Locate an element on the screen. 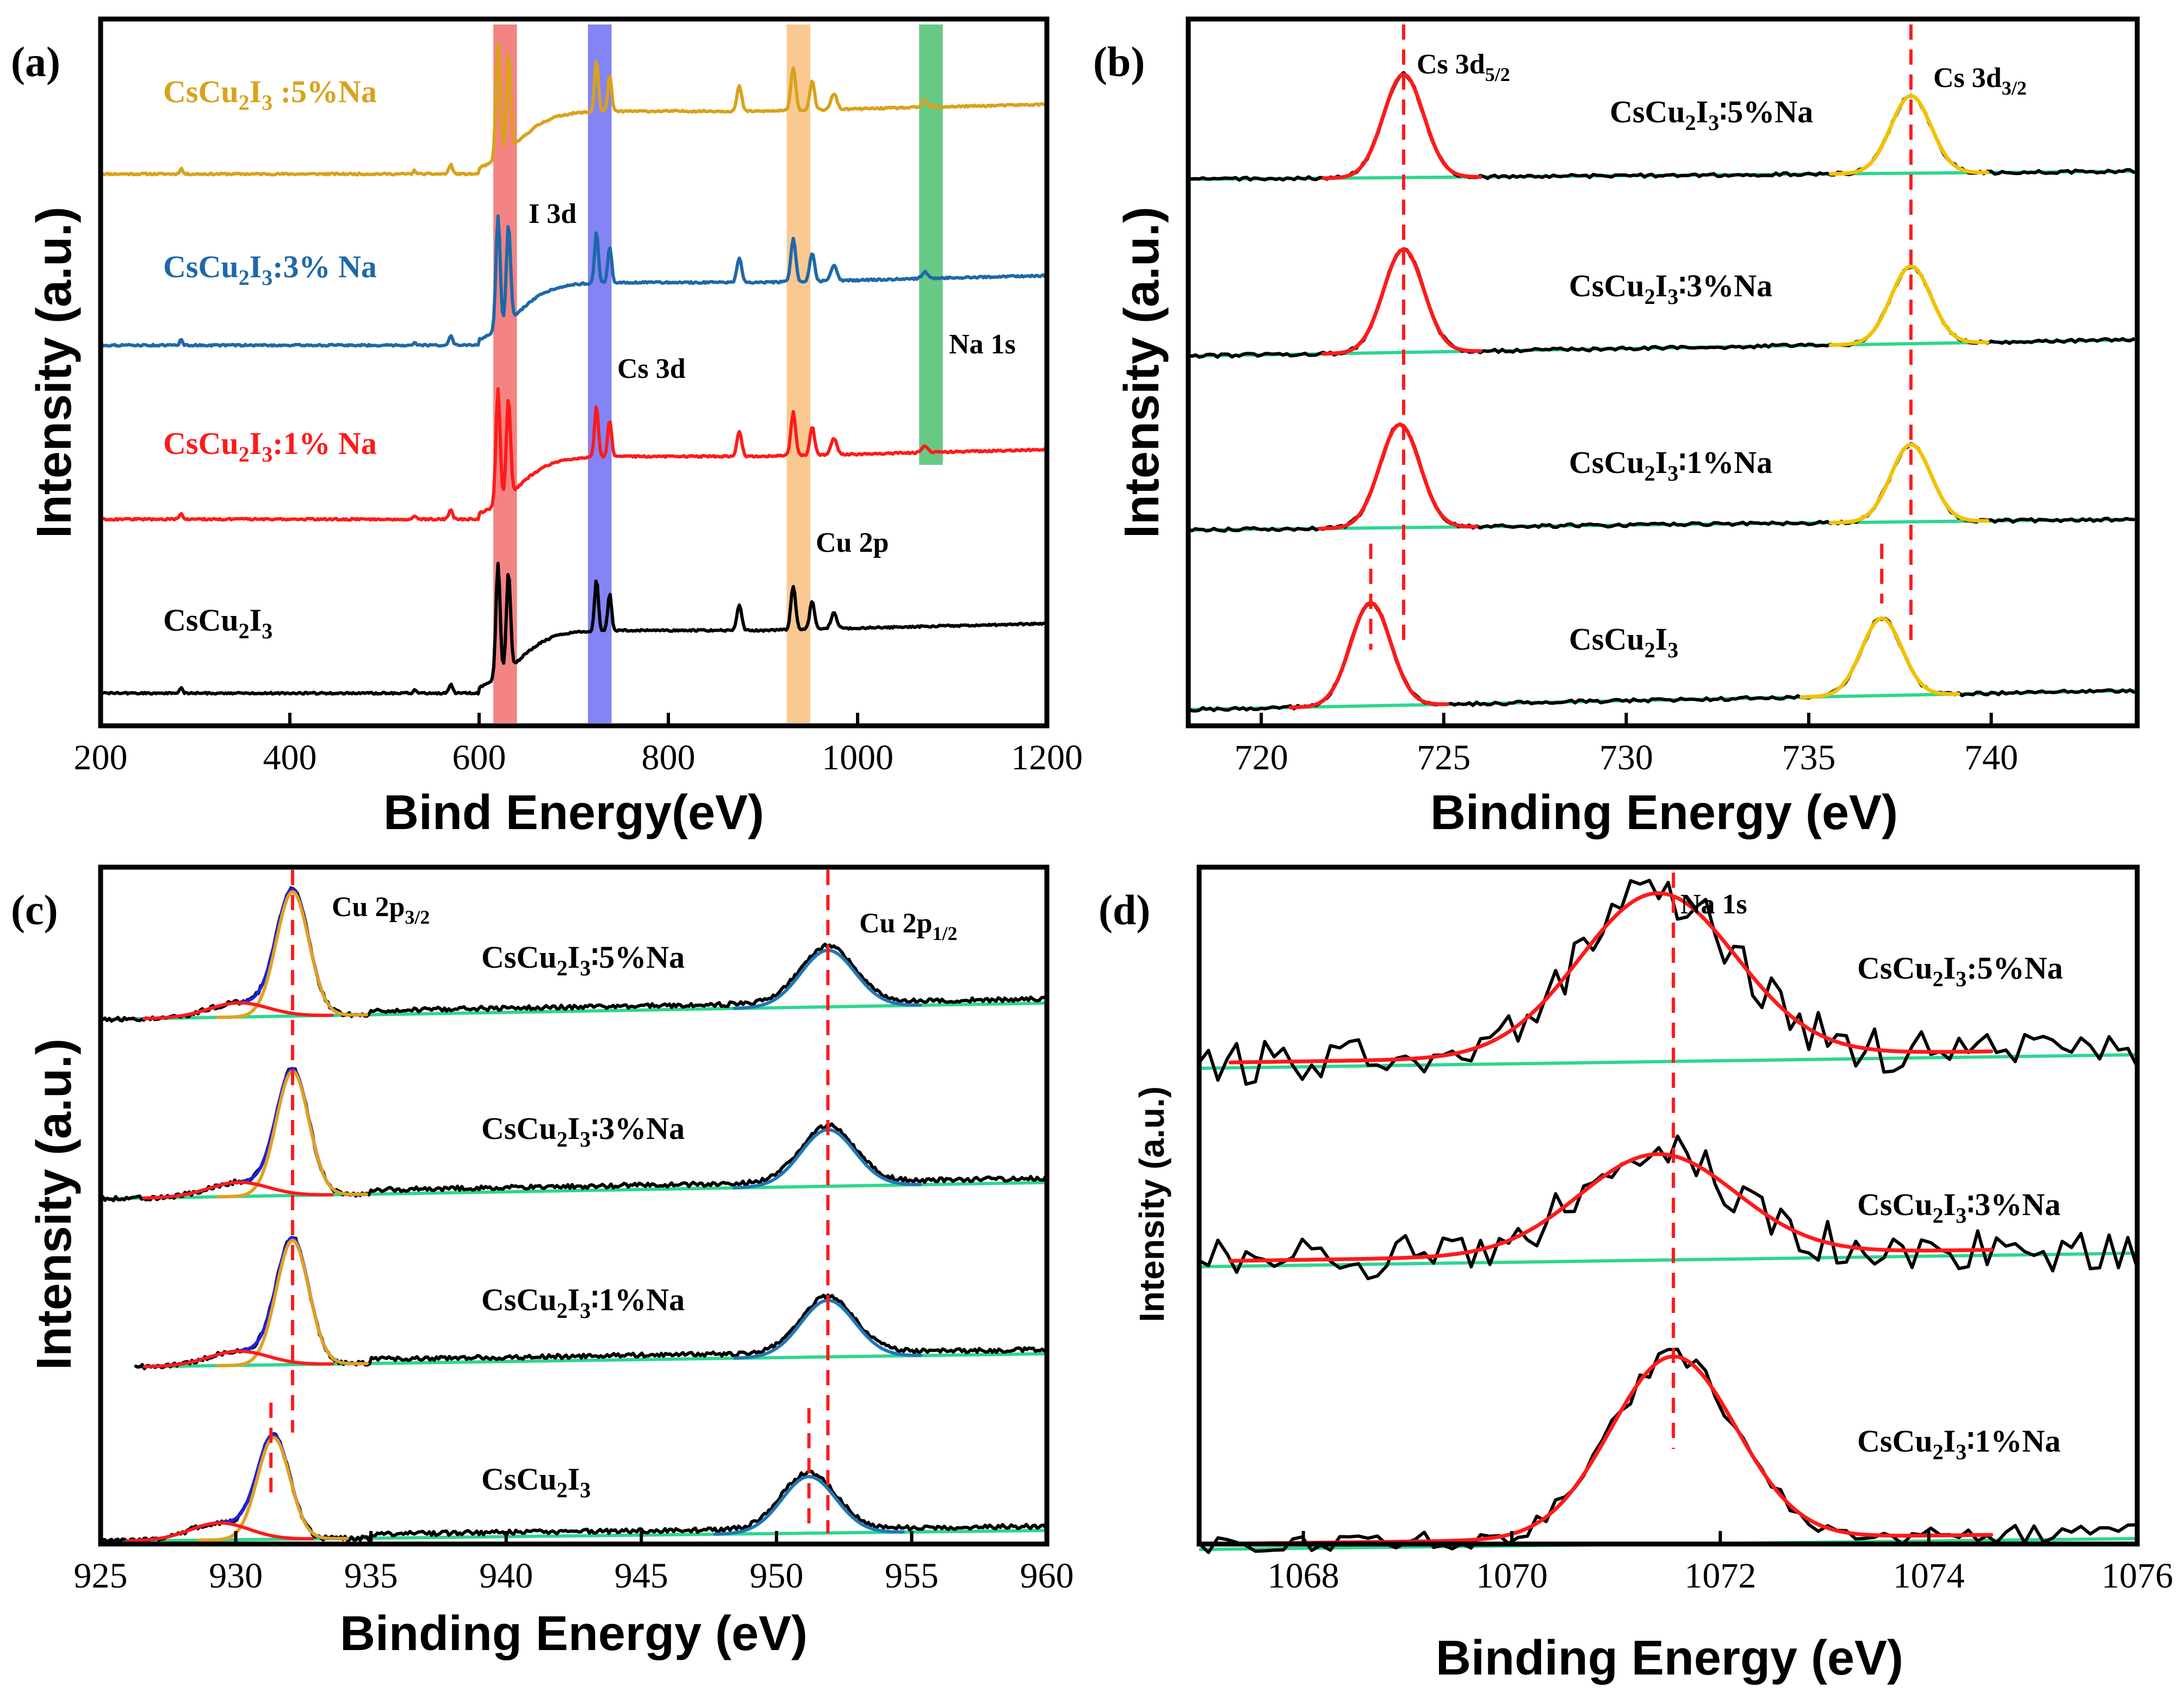 The height and width of the screenshot is (1693, 2184). panel-c-label-pristine: CsCu2I3 is located at coordinates (536, 1481).